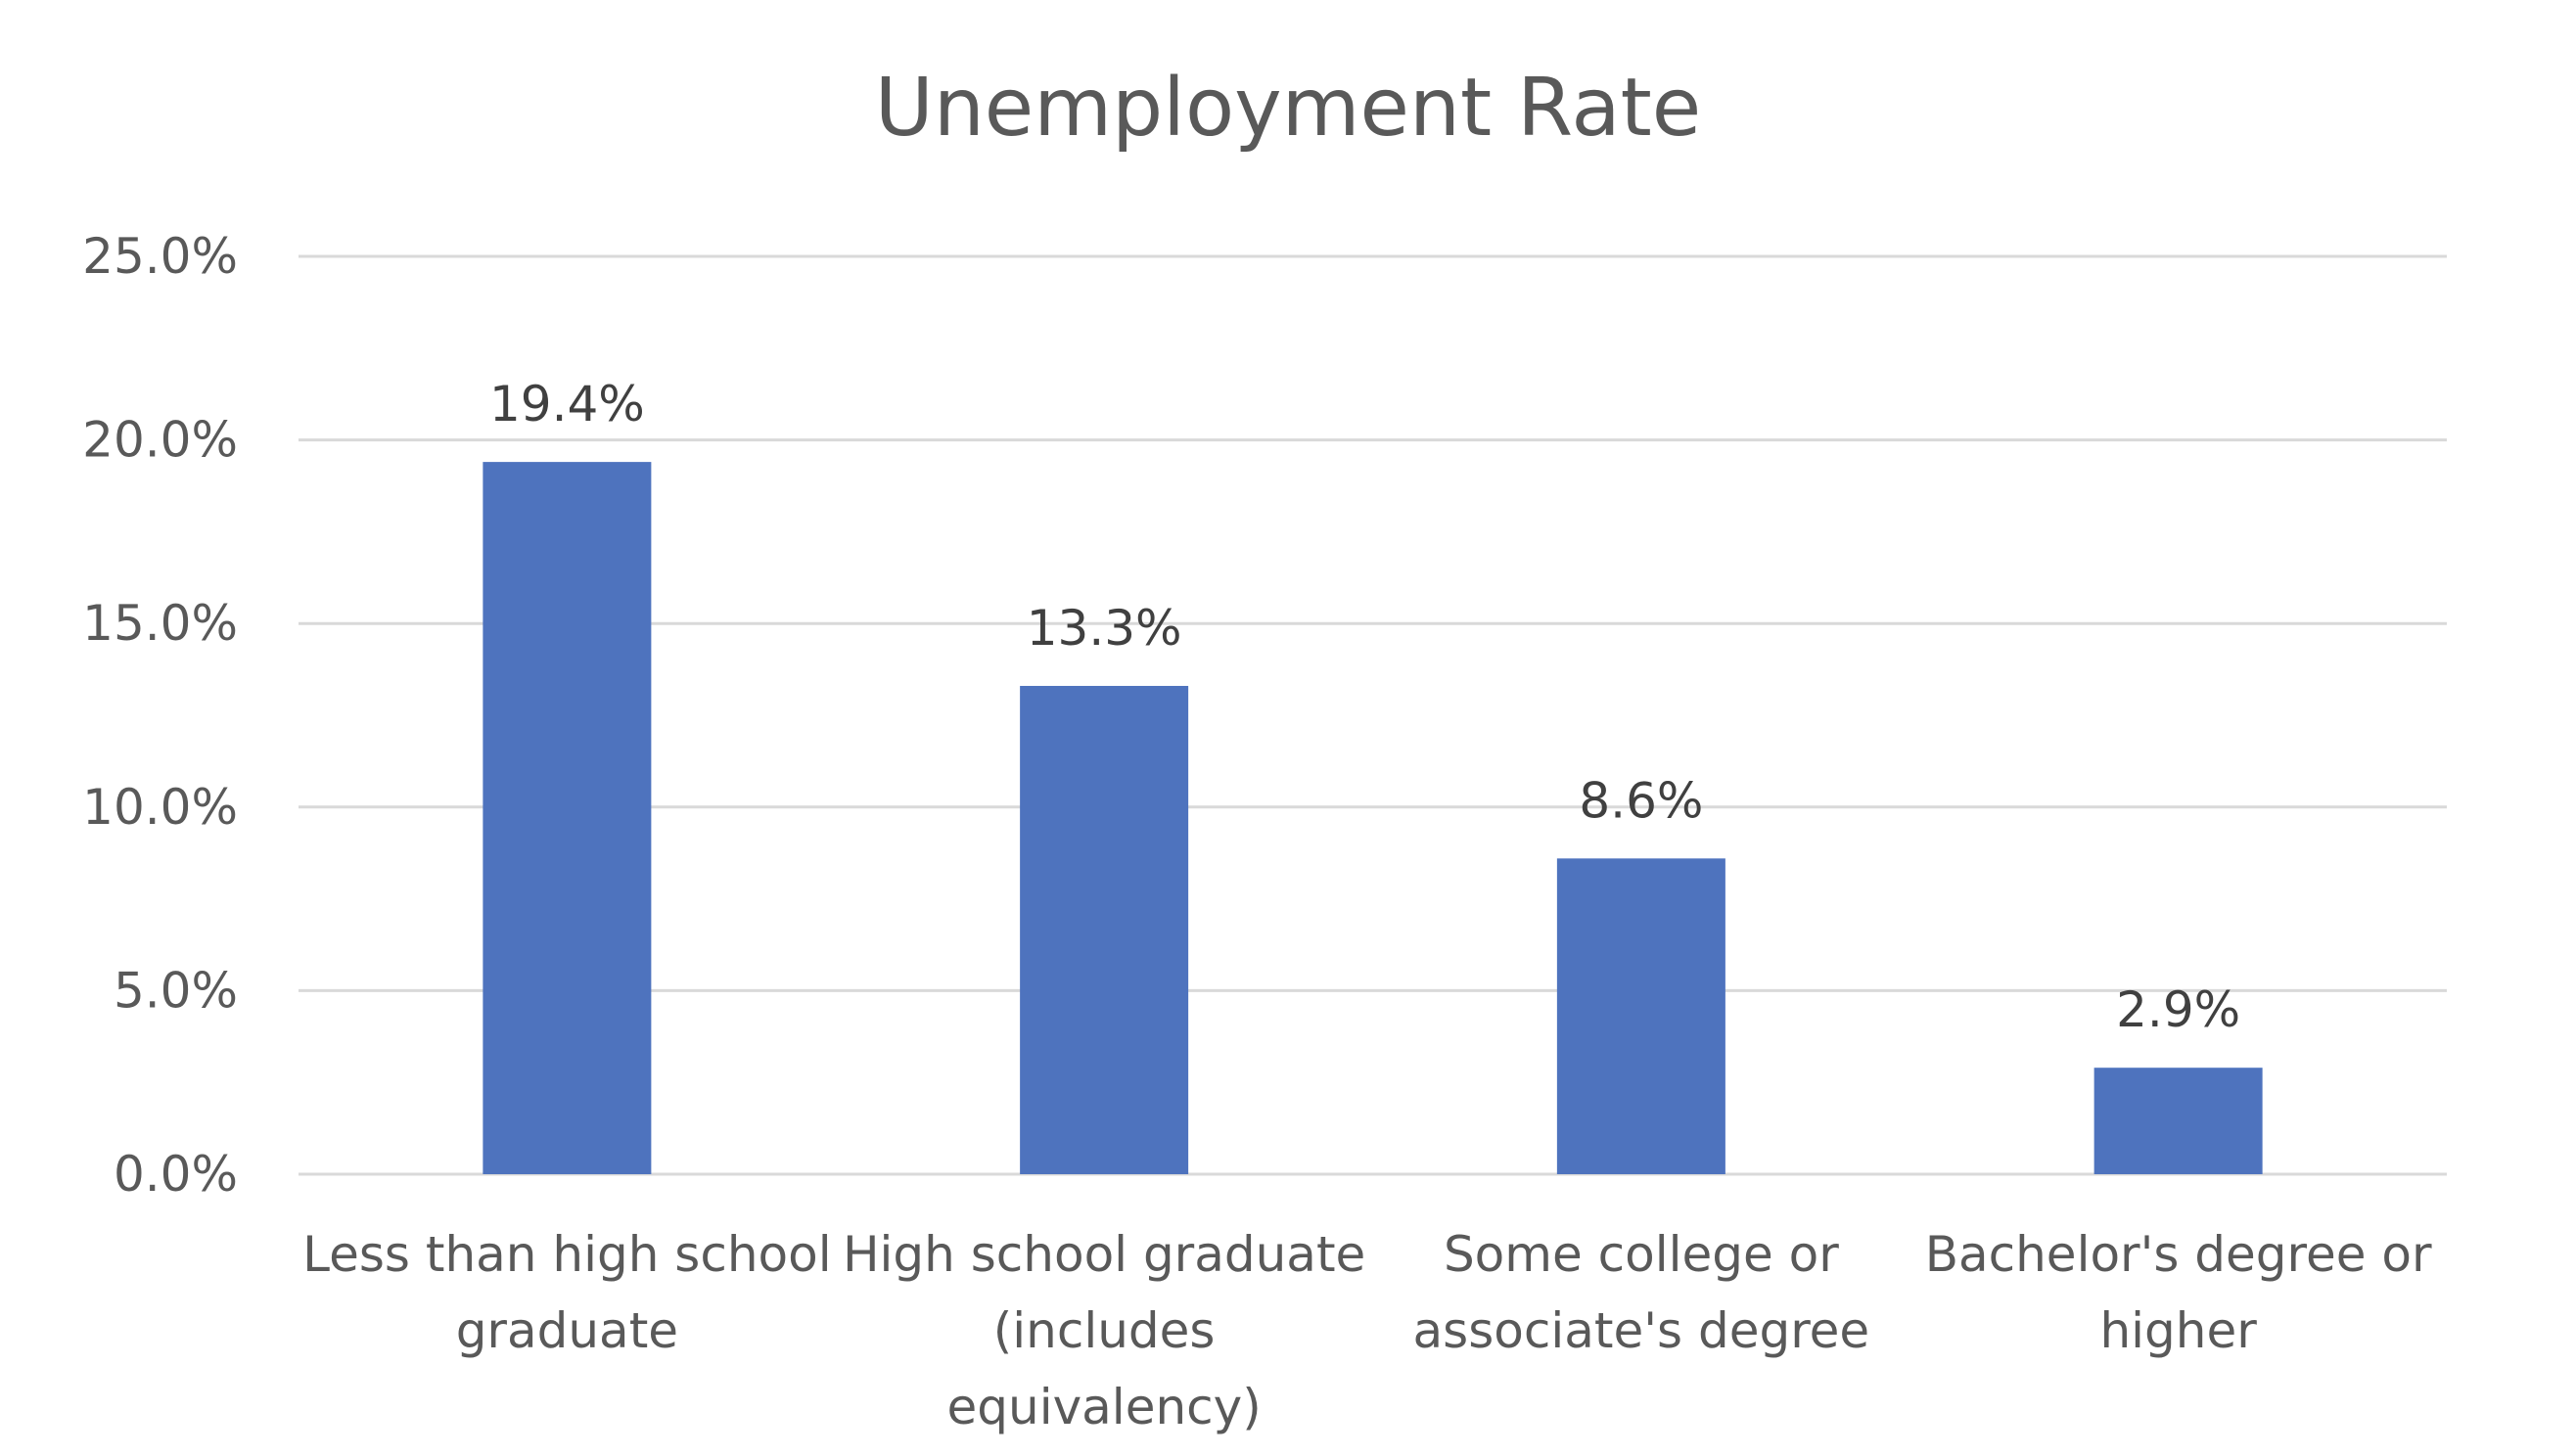 This screenshot has width=2576, height=1456. Describe the element at coordinates (1104, 1330) in the screenshot. I see `category-label: (includes` at that location.